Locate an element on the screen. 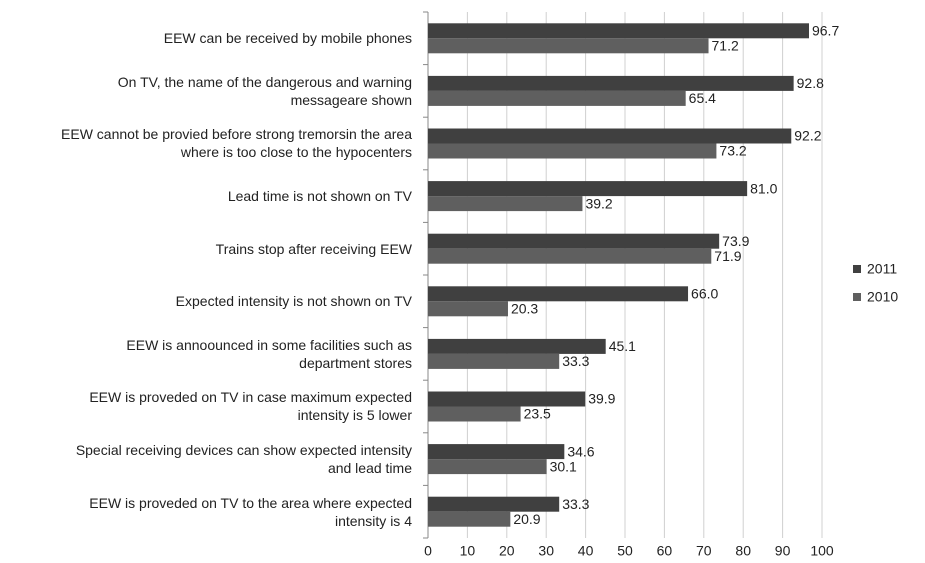 The width and height of the screenshot is (925, 563). data-label: 39.9 is located at coordinates (601, 399).